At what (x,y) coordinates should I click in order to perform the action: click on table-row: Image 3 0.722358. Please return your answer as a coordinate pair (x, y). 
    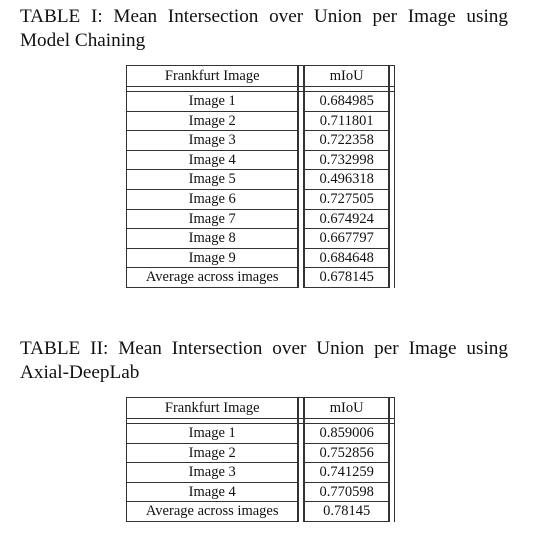
    Looking at the image, I should click on (260, 141).